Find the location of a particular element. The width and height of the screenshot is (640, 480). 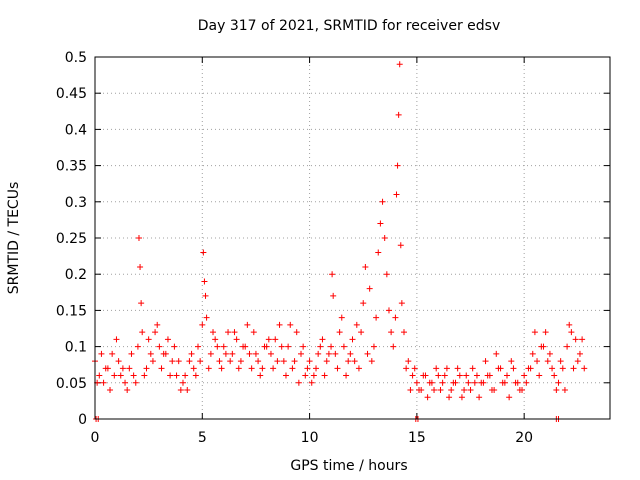

y-tick-label: 0.2 is located at coordinates (76, 275).